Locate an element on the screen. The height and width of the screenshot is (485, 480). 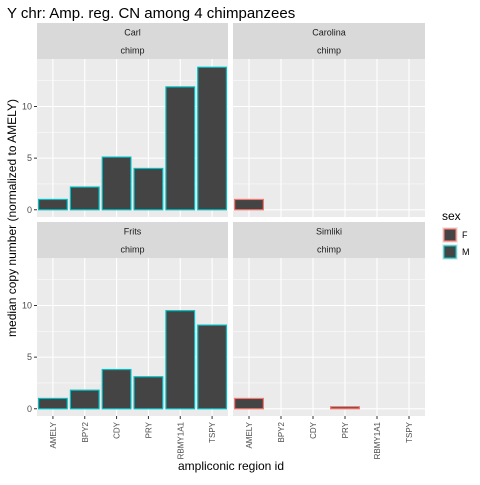
legend: sex FM is located at coordinates (456, 234).